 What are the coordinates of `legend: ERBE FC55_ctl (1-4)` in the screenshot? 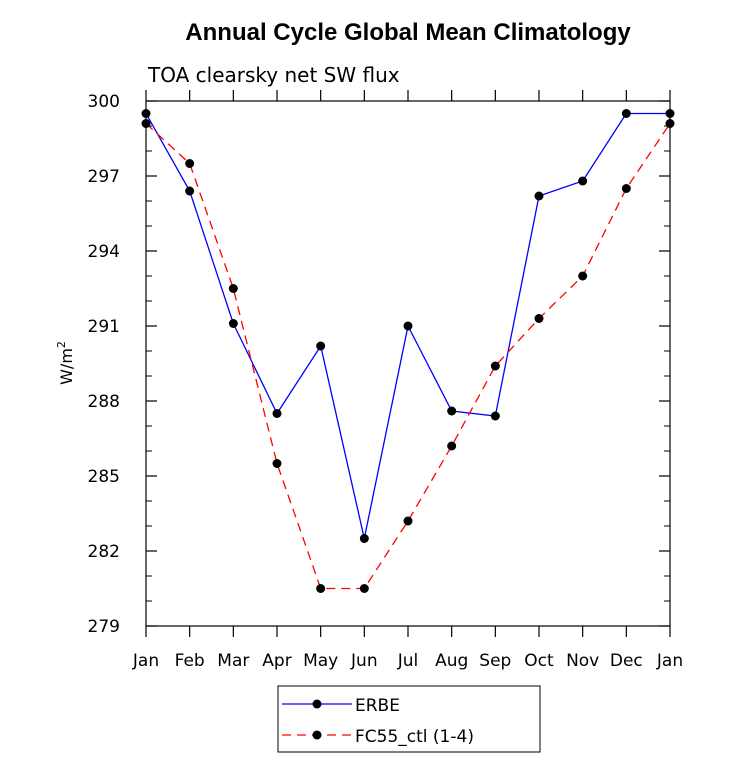 It's located at (409, 719).